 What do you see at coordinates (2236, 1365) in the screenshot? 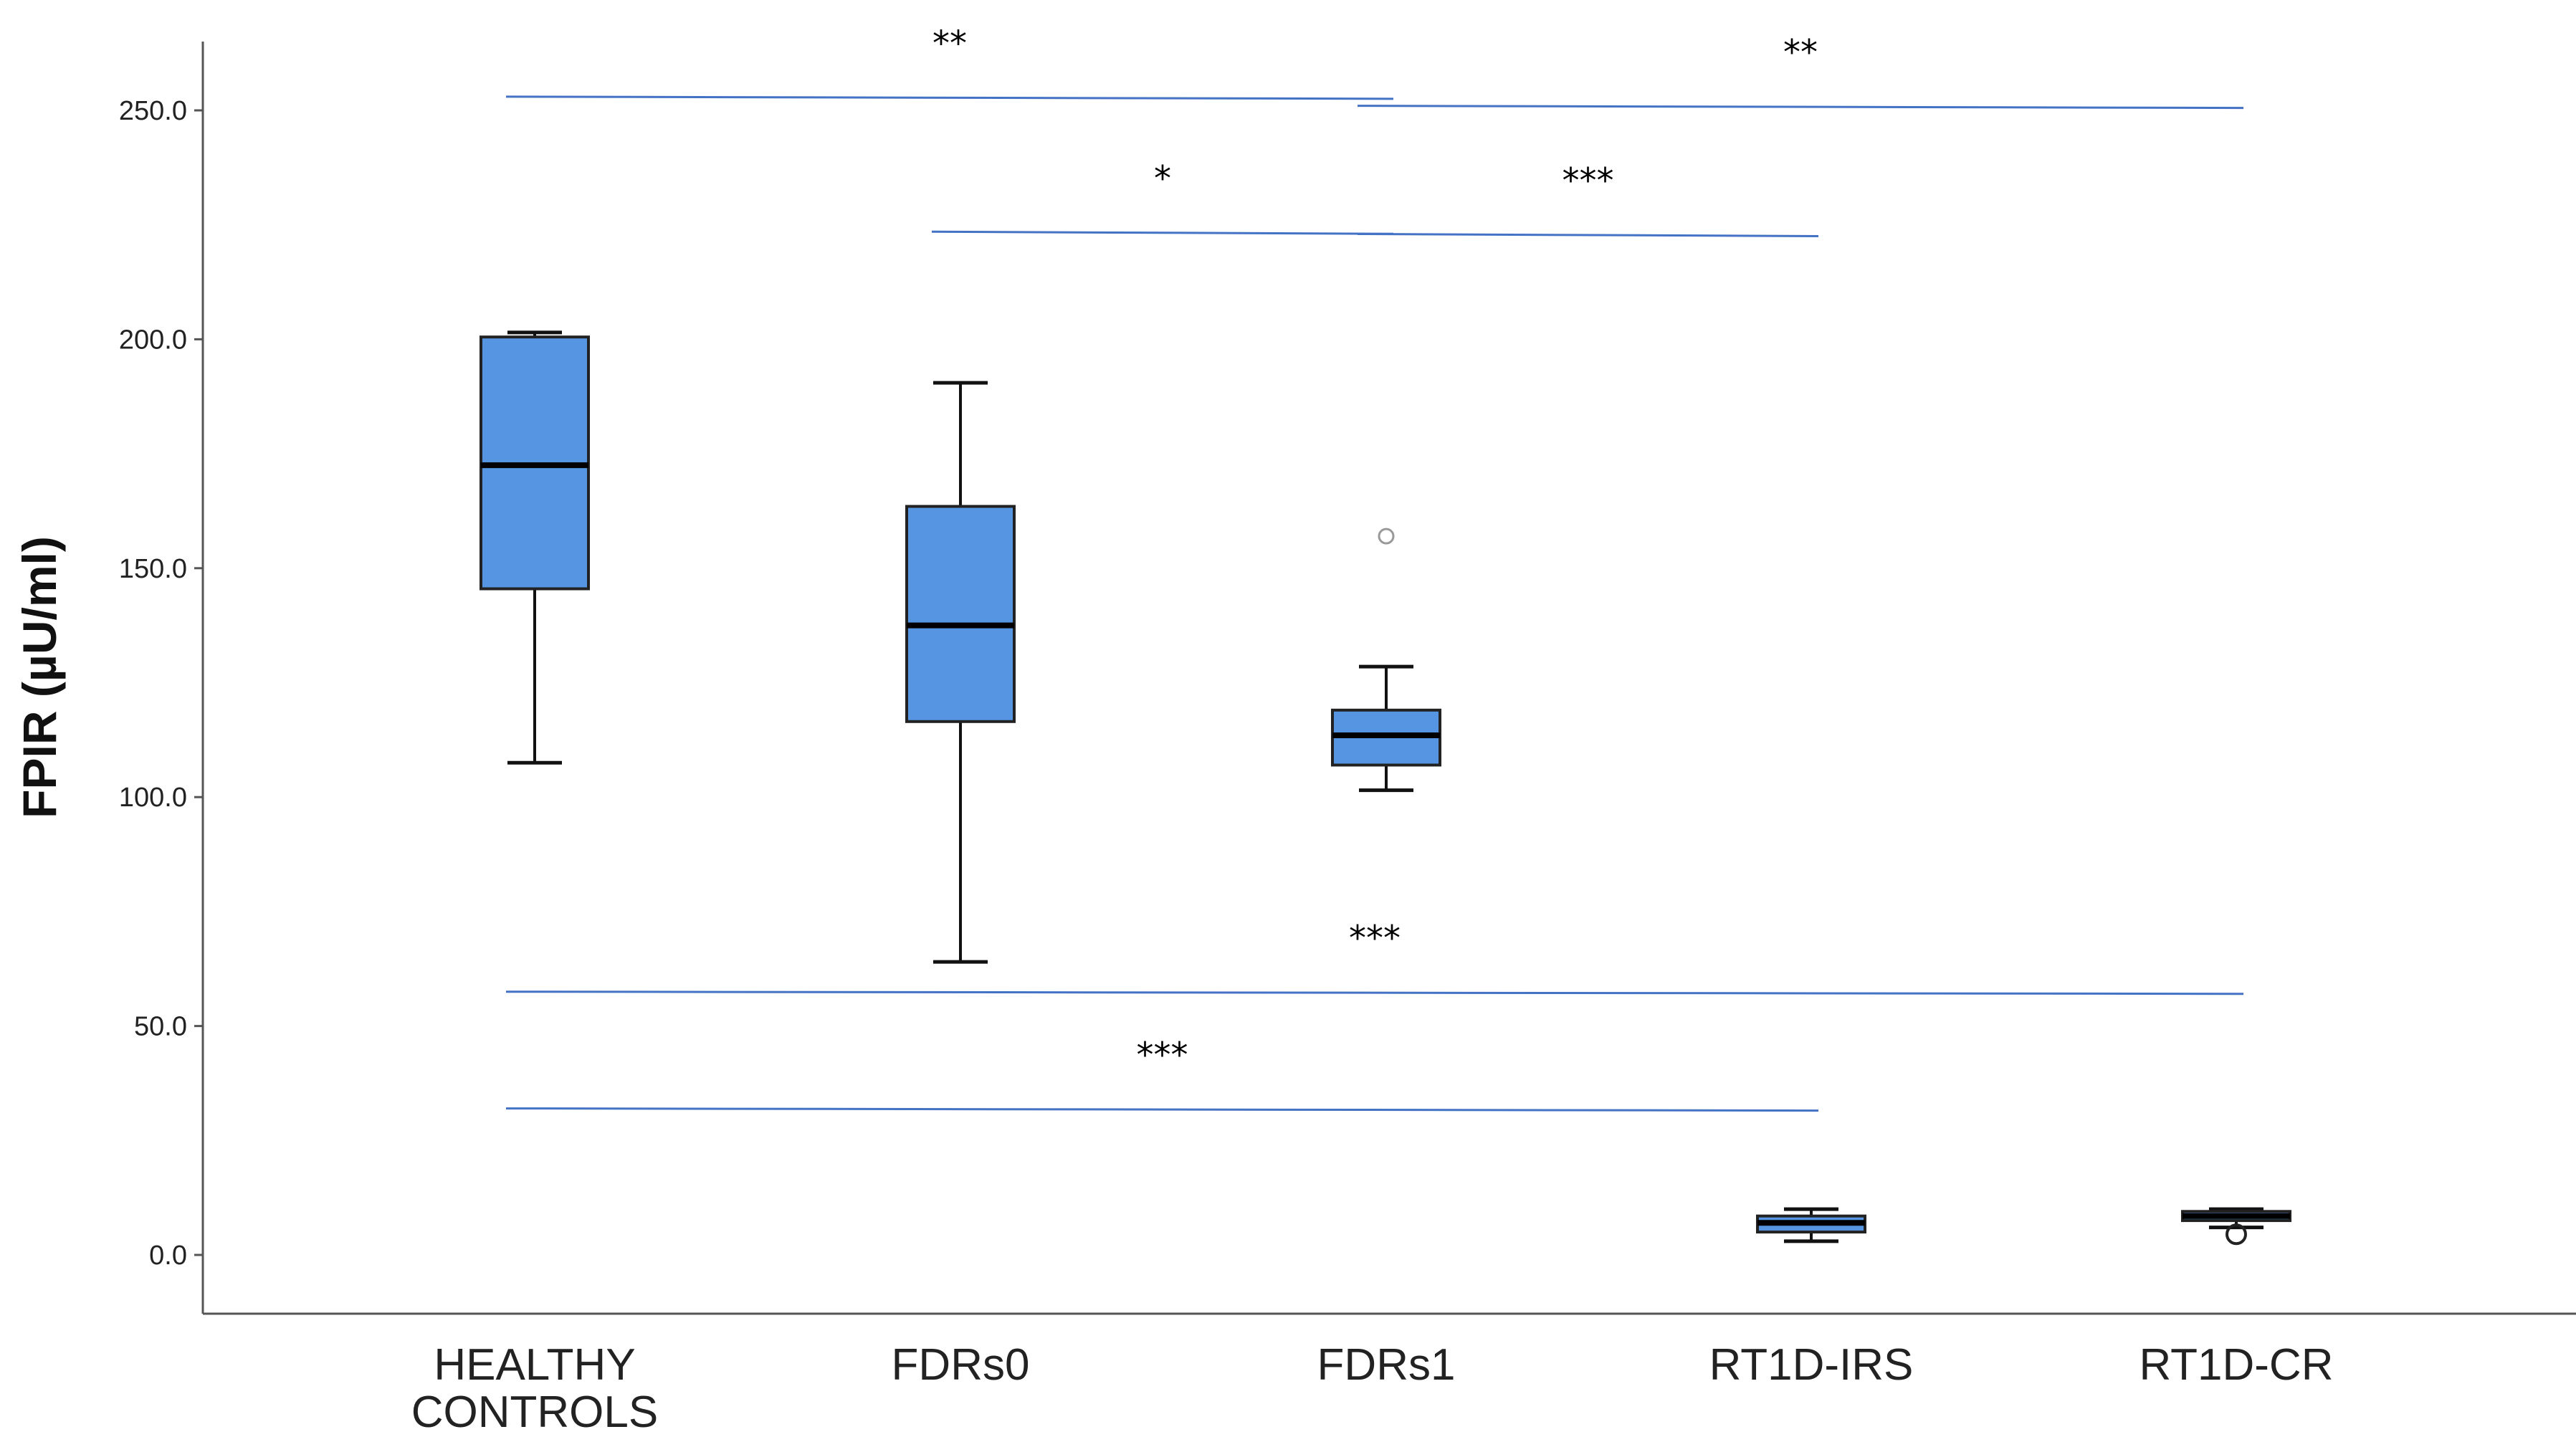
I see `x-category-label: RT1D-CR` at bounding box center [2236, 1365].